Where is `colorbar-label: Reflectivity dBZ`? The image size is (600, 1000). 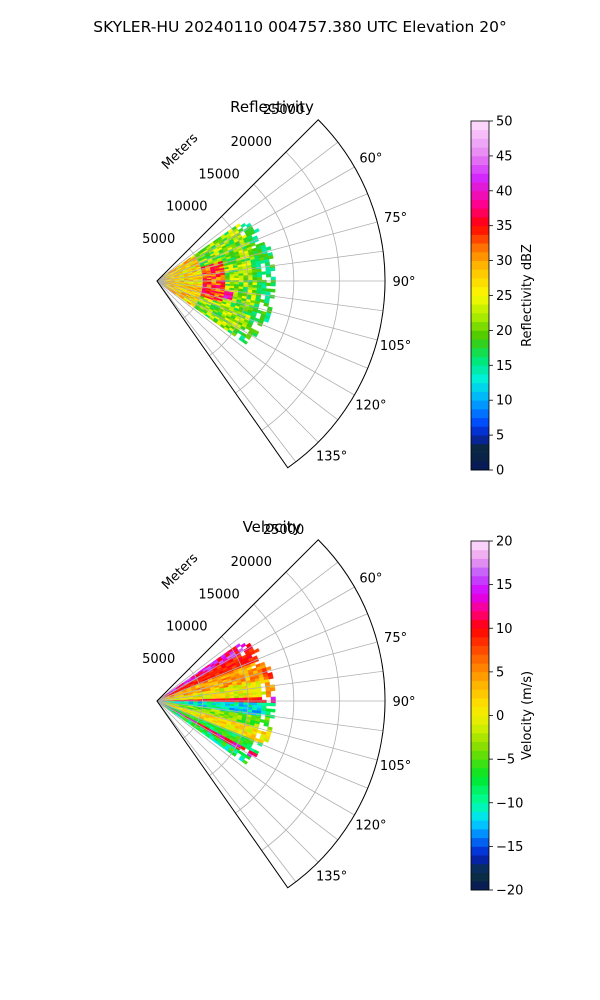 colorbar-label: Reflectivity dBZ is located at coordinates (527, 295).